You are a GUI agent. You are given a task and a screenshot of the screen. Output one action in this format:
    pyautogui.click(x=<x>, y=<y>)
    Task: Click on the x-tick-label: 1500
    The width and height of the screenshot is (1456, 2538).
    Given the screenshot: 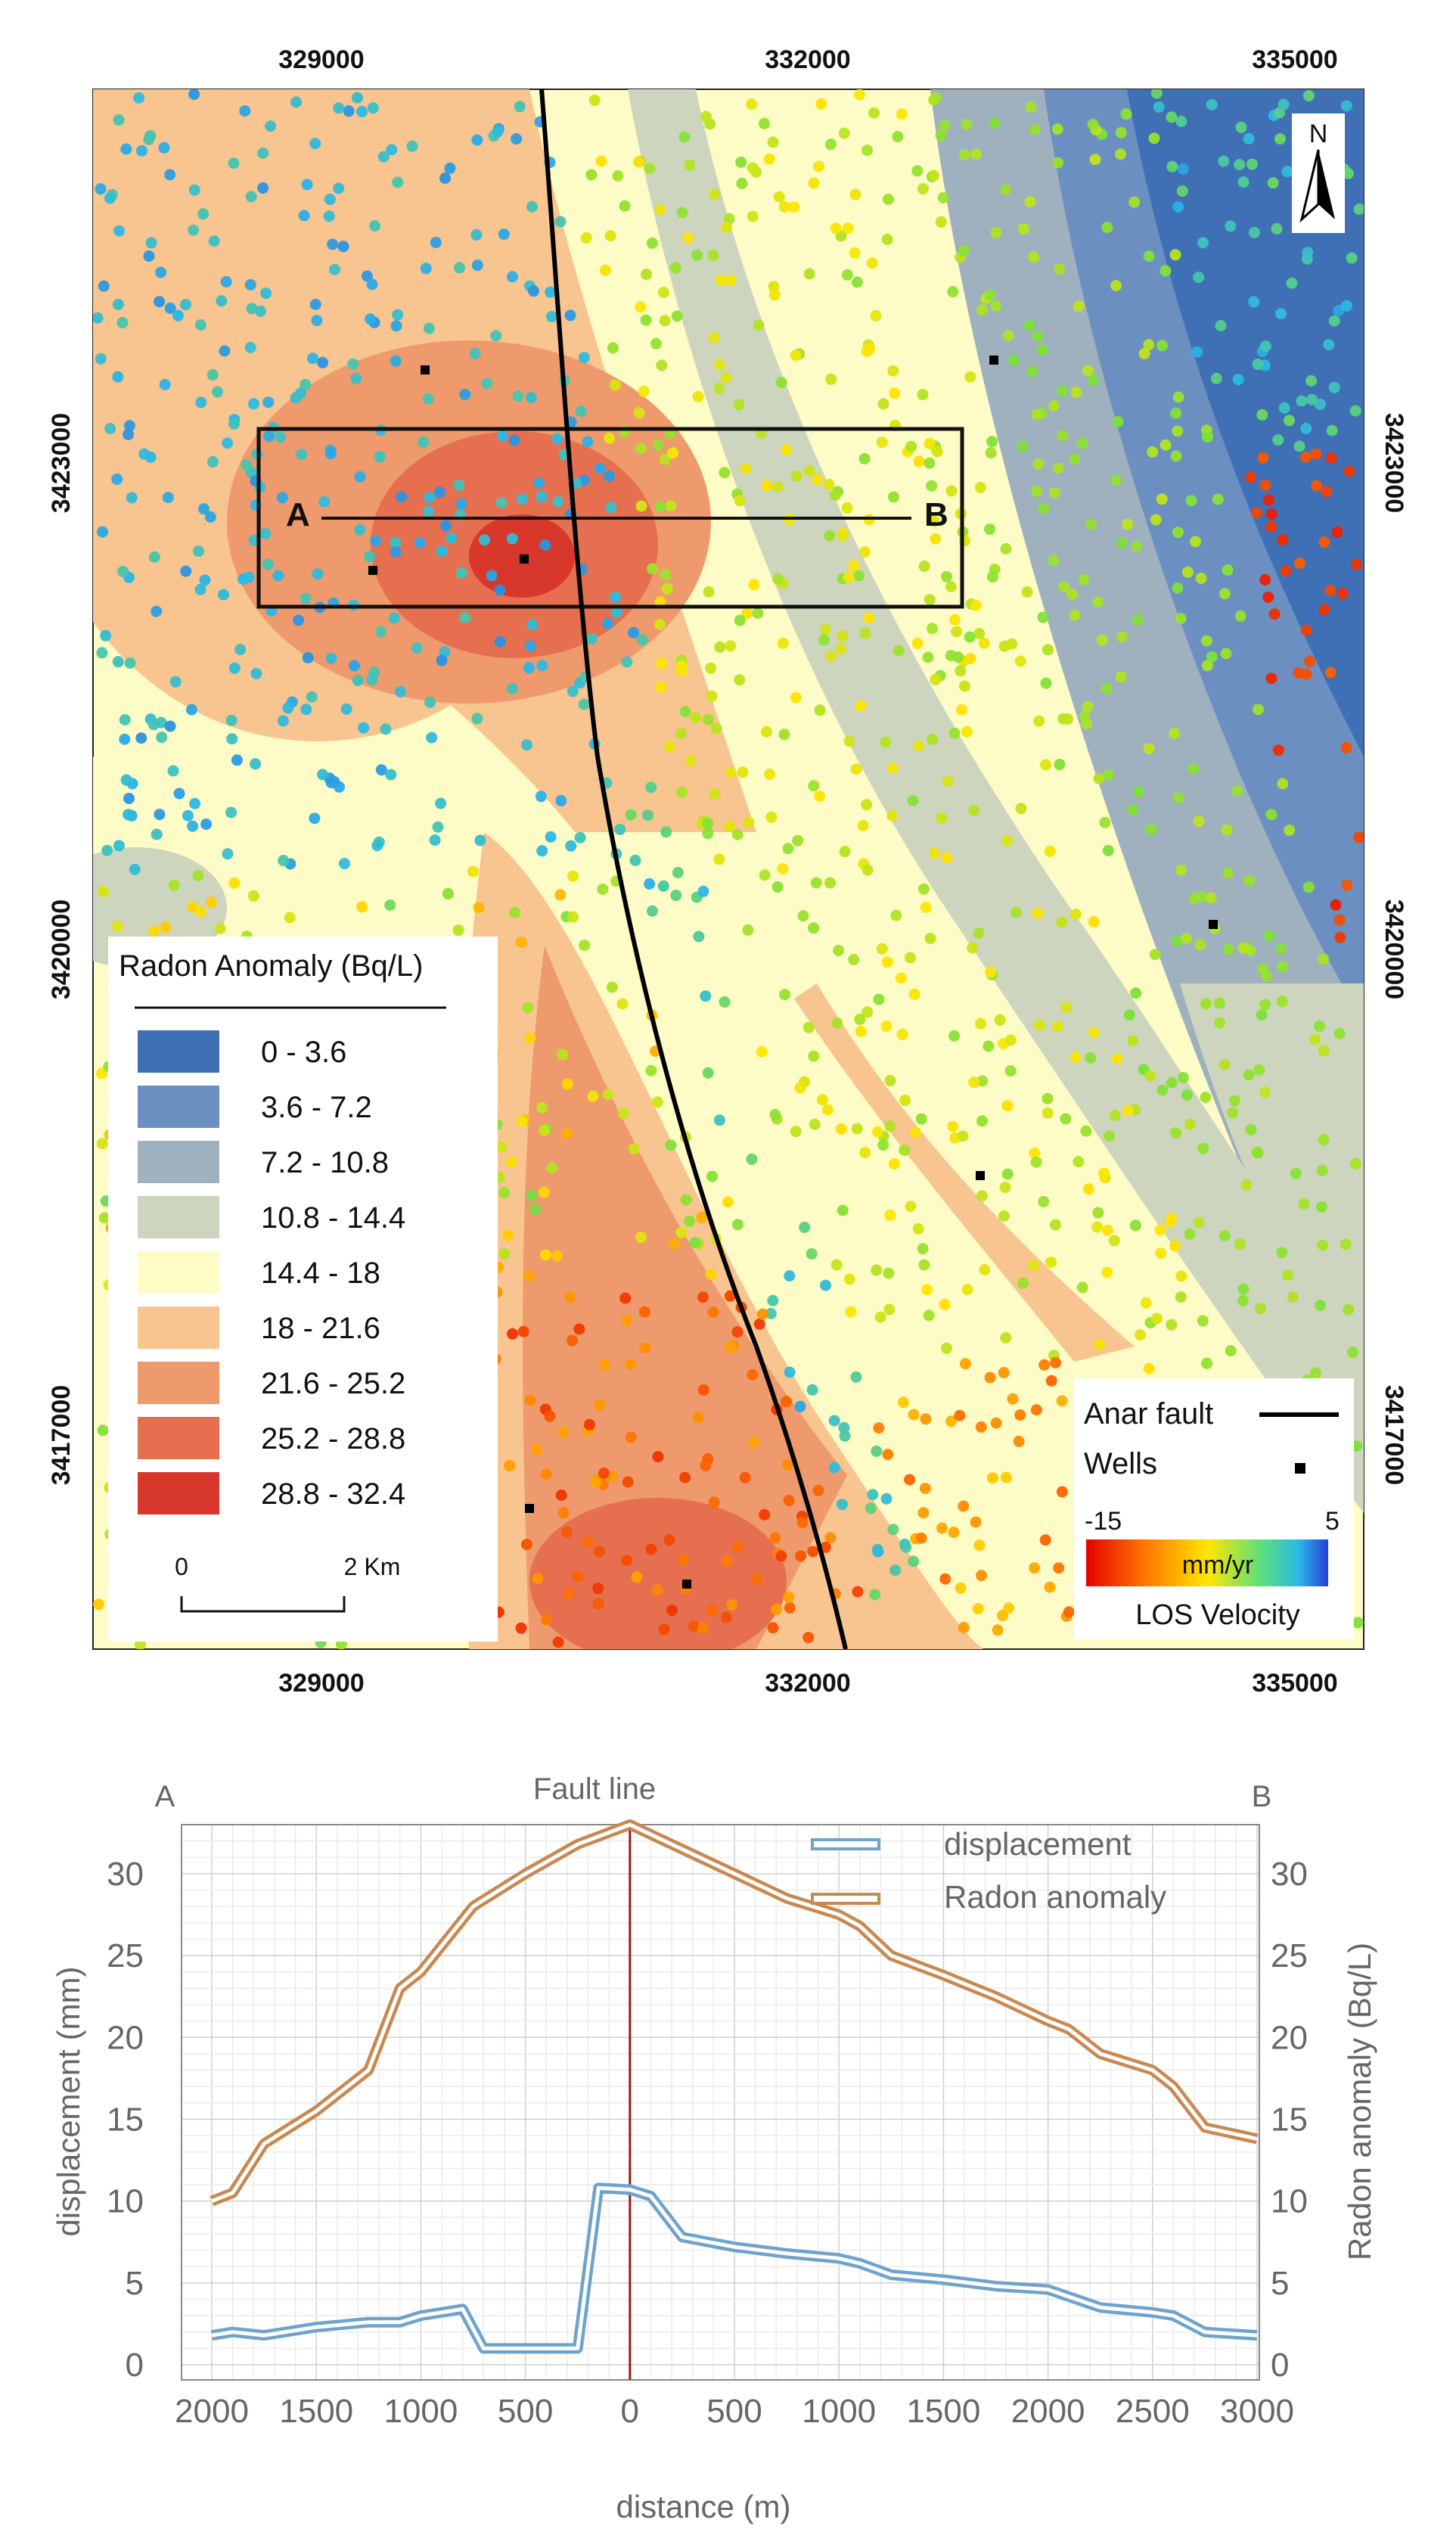 What is the action you would take?
    pyautogui.click(x=943, y=2411)
    